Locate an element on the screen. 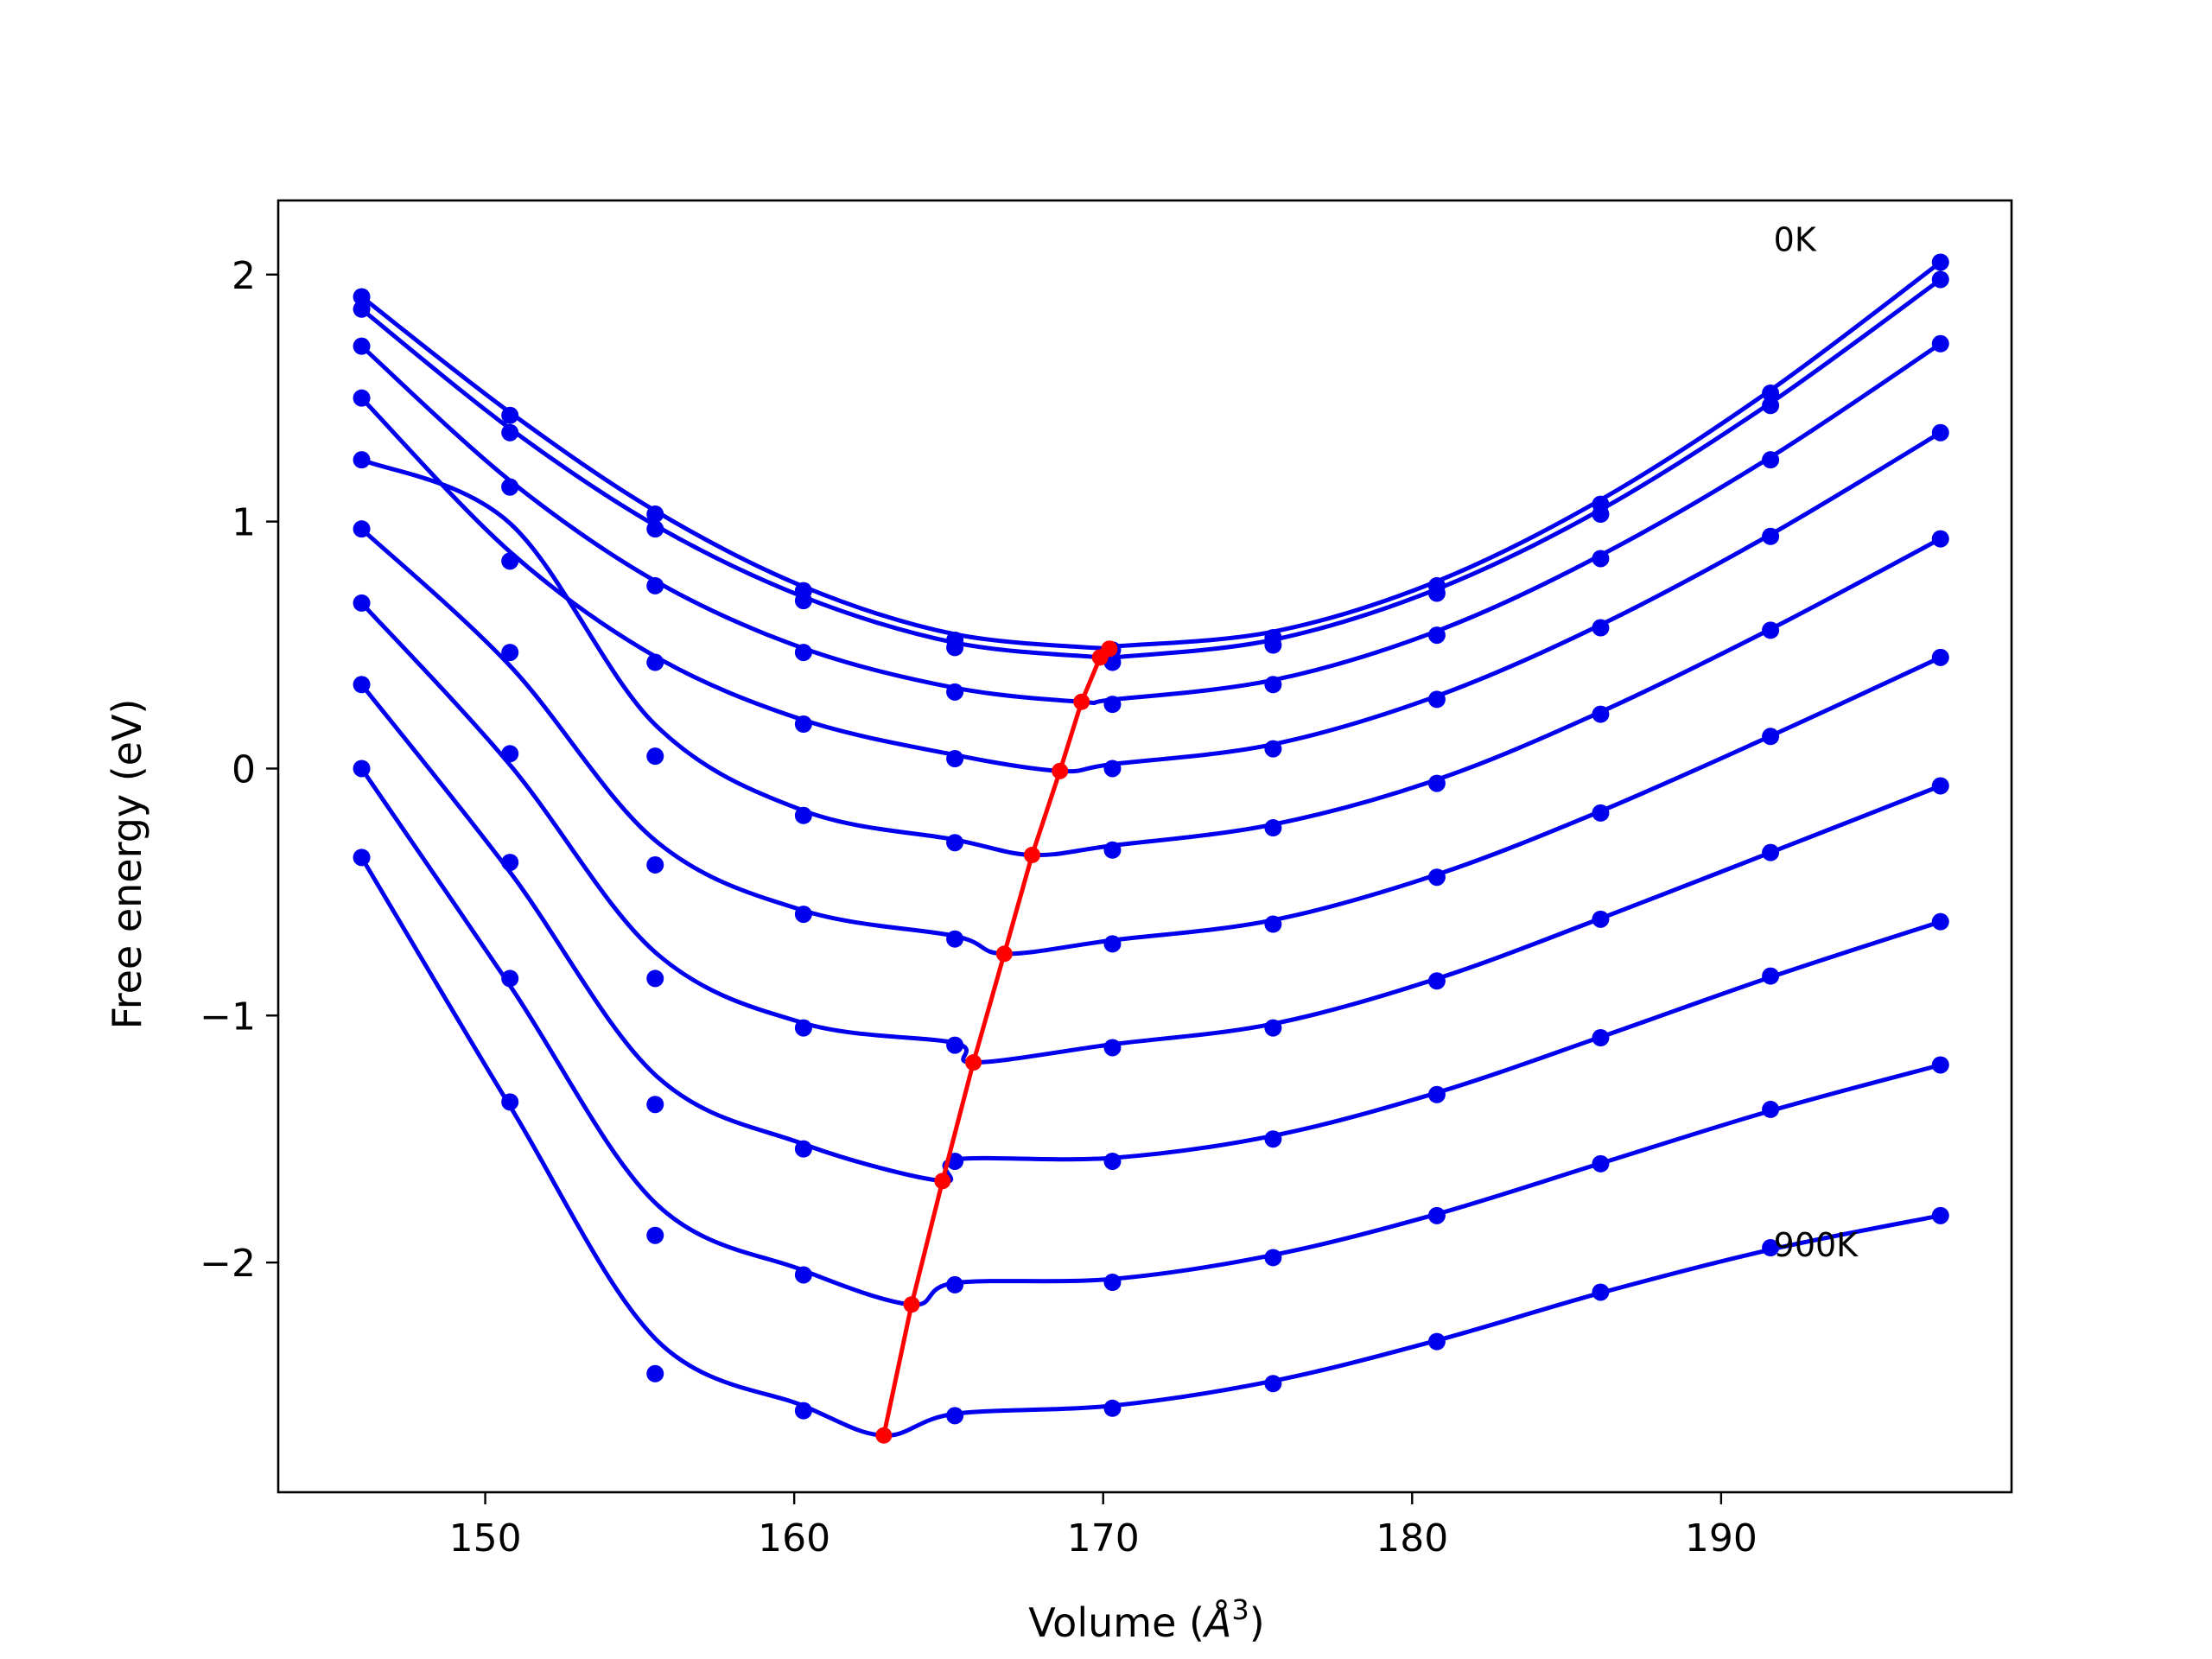  annotation-900k: 900K is located at coordinates (1816, 1245).